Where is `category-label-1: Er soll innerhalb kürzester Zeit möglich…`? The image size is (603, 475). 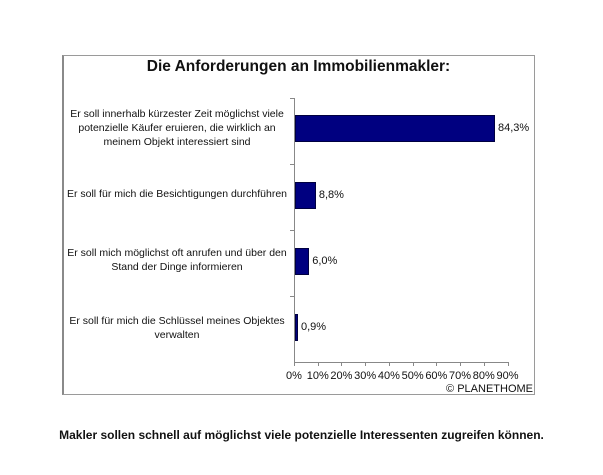 category-label-1: Er soll innerhalb kürzester Zeit möglich… is located at coordinates (177, 128).